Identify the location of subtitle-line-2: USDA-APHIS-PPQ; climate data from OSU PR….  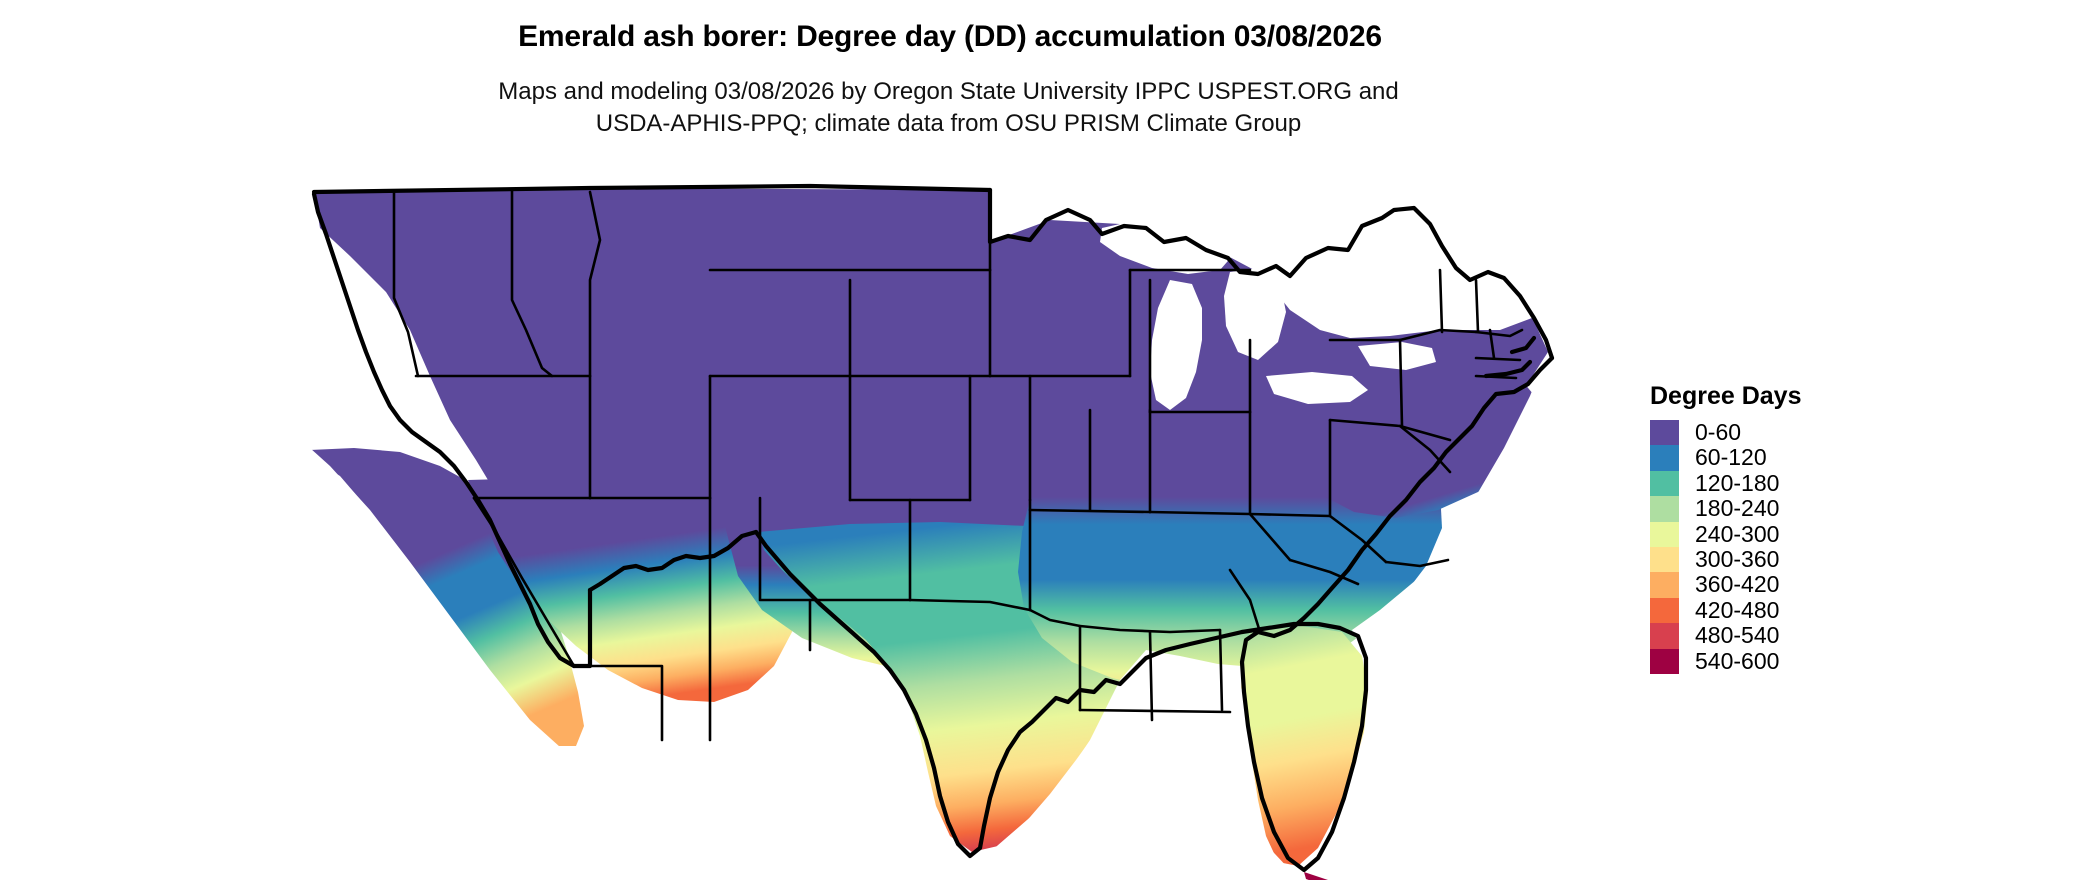
(948, 123).